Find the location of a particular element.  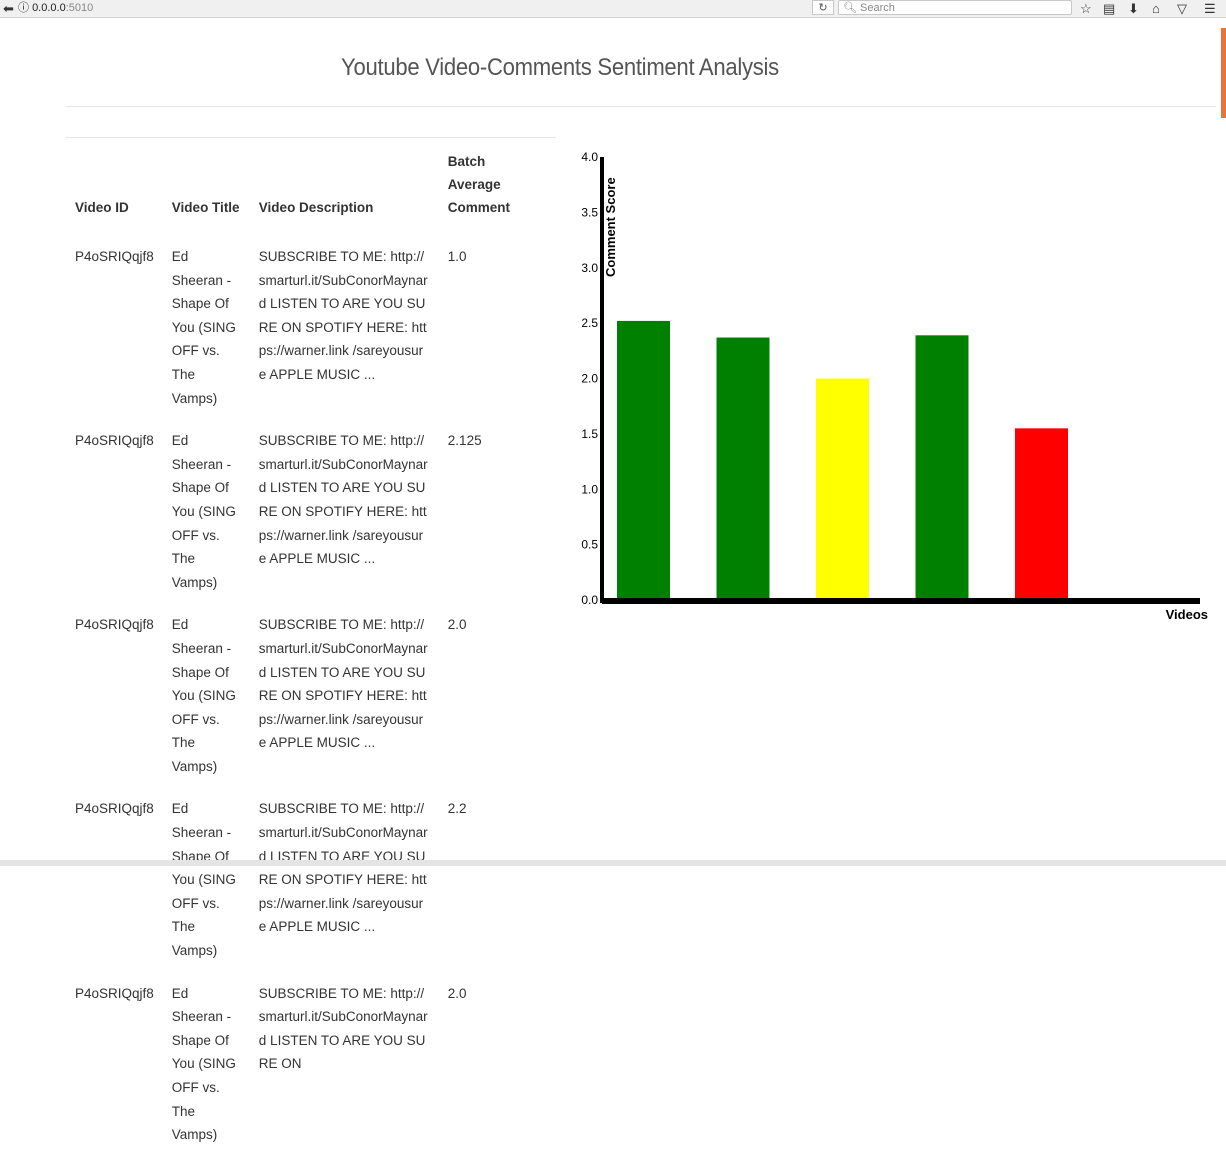

reading-list-icon: ▤ is located at coordinates (1109, 8).